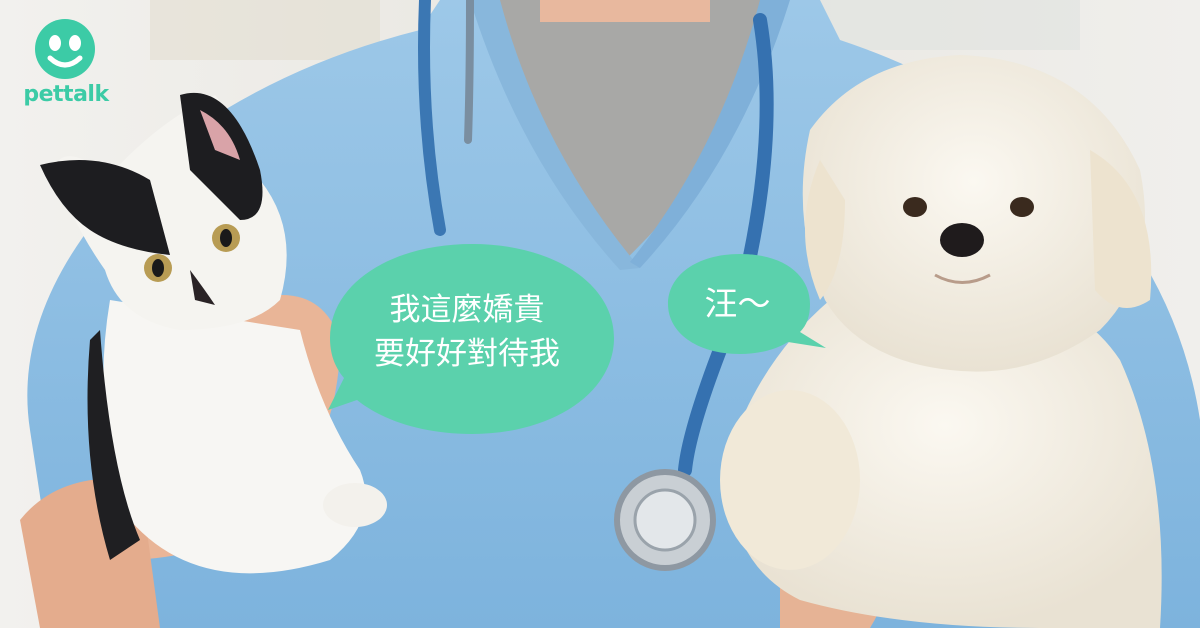  Describe the element at coordinates (625, 11) in the screenshot. I see `neck` at that location.